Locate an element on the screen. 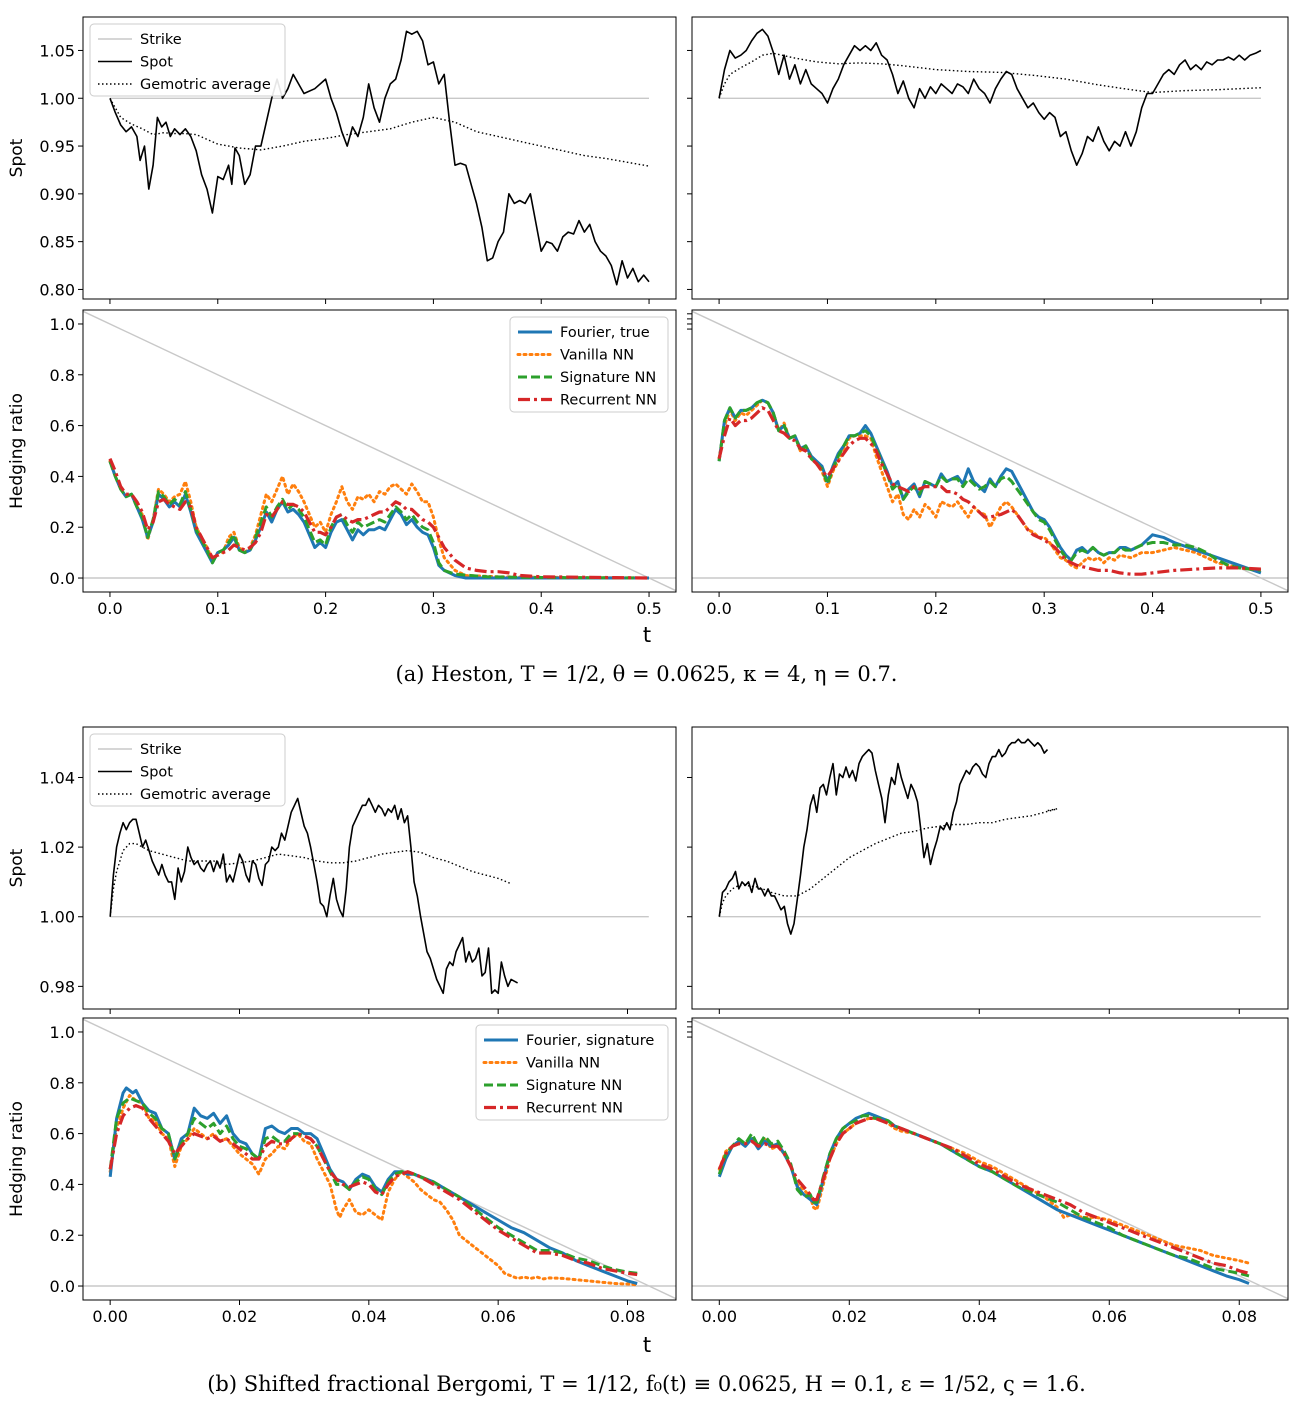  y-axis-label: Spot is located at coordinates (17, 157).